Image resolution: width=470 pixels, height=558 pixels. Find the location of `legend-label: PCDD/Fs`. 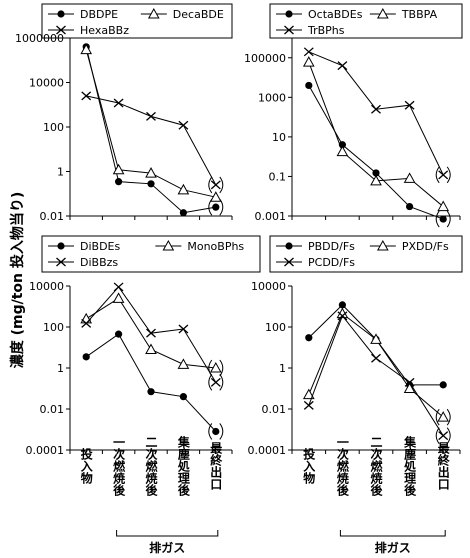

legend-label: PCDD/Fs is located at coordinates (331, 262).